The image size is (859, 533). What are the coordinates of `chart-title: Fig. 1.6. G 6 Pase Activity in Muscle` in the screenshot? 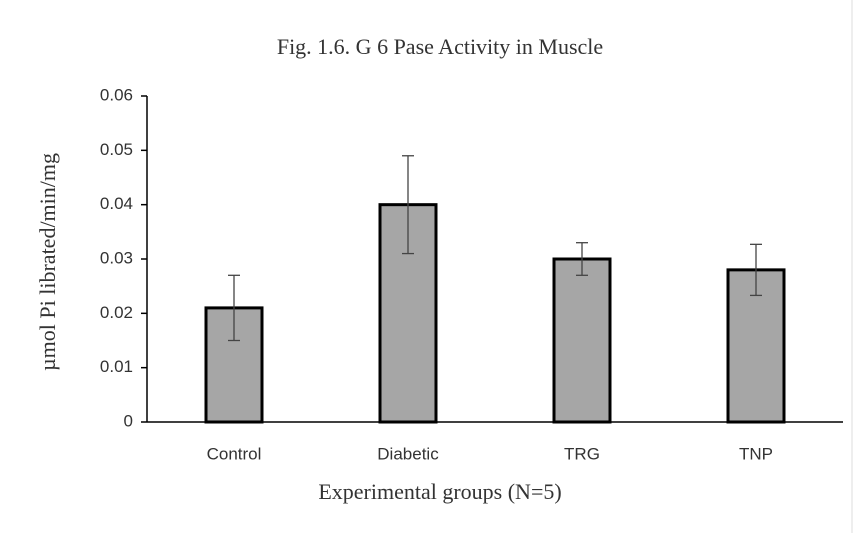 It's located at (440, 46).